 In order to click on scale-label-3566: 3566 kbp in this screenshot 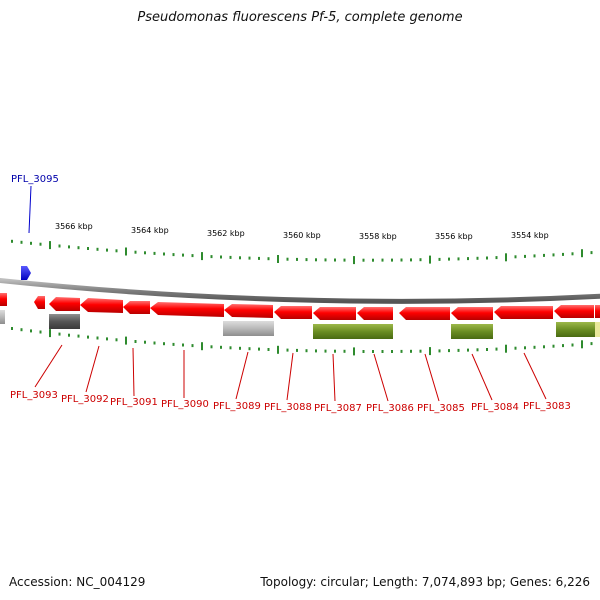, I will do `click(74, 226)`.